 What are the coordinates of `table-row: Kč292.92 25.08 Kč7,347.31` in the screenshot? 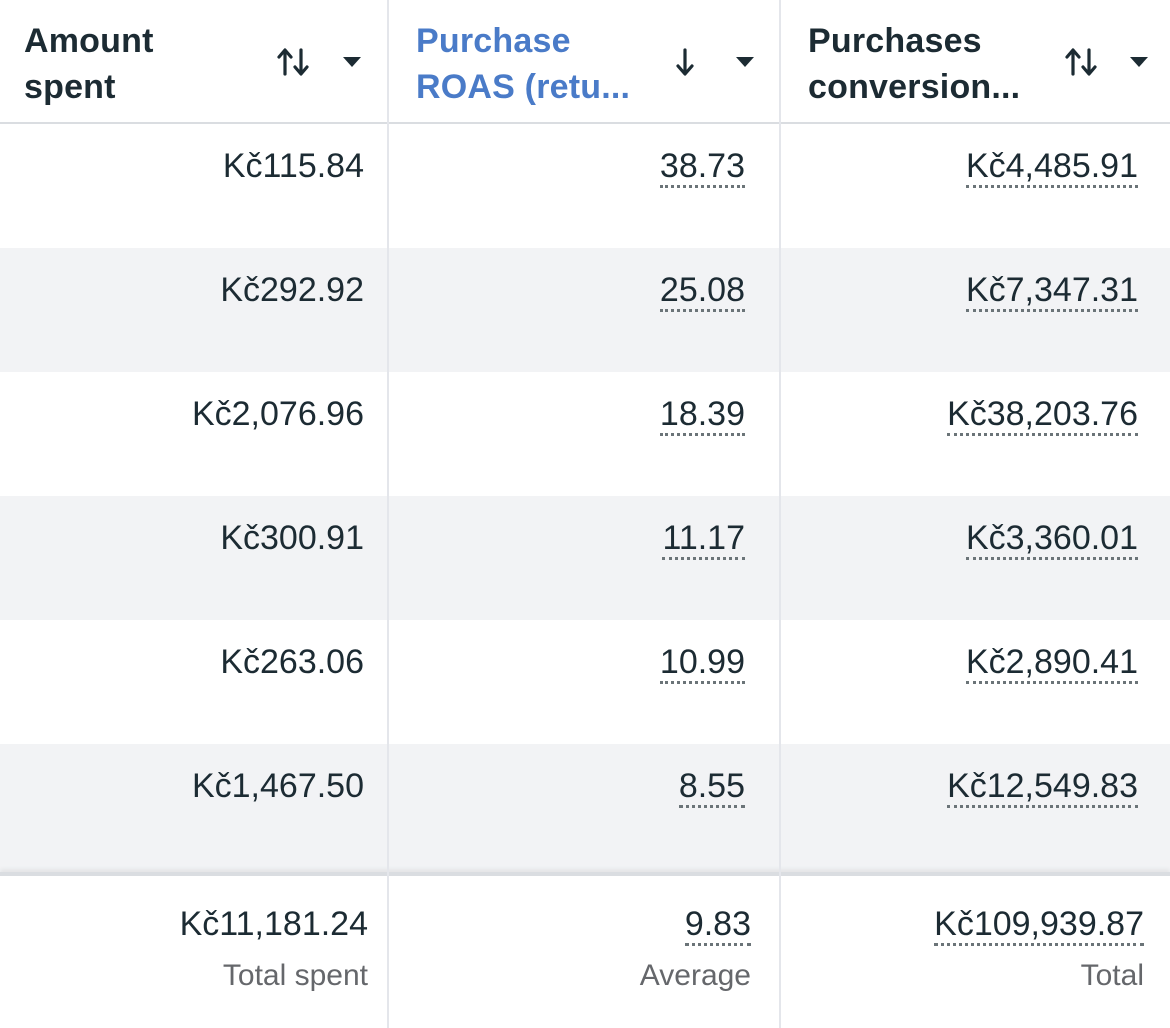 It's located at (585, 310).